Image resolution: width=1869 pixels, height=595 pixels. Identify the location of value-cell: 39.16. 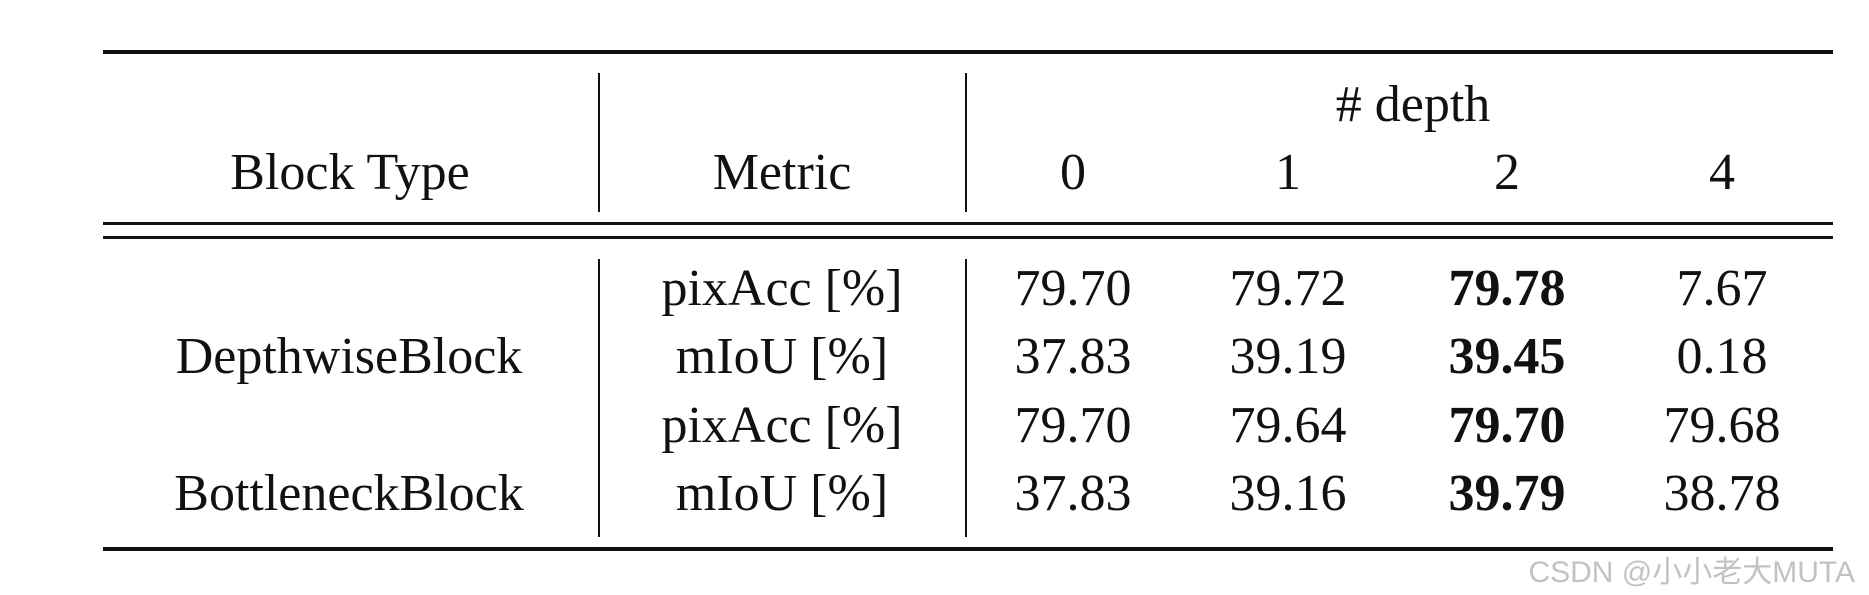
(1288, 493).